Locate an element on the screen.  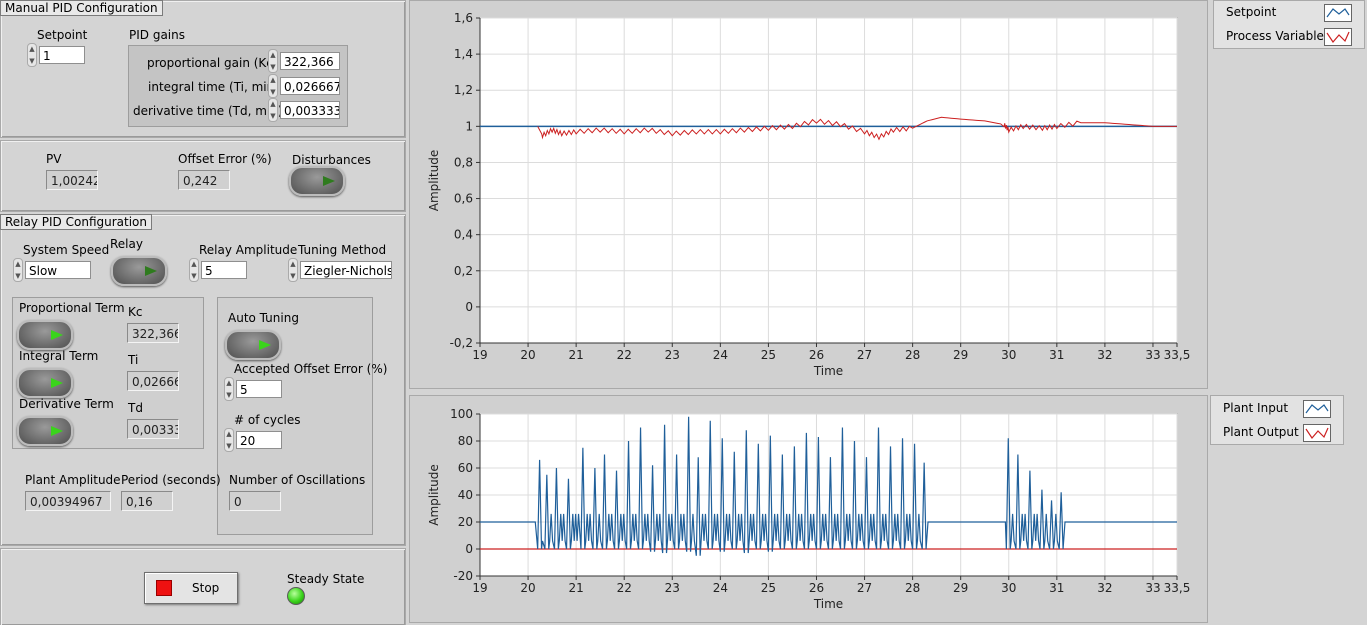
bottom-x-tick-label: 24 is located at coordinates (720, 588).